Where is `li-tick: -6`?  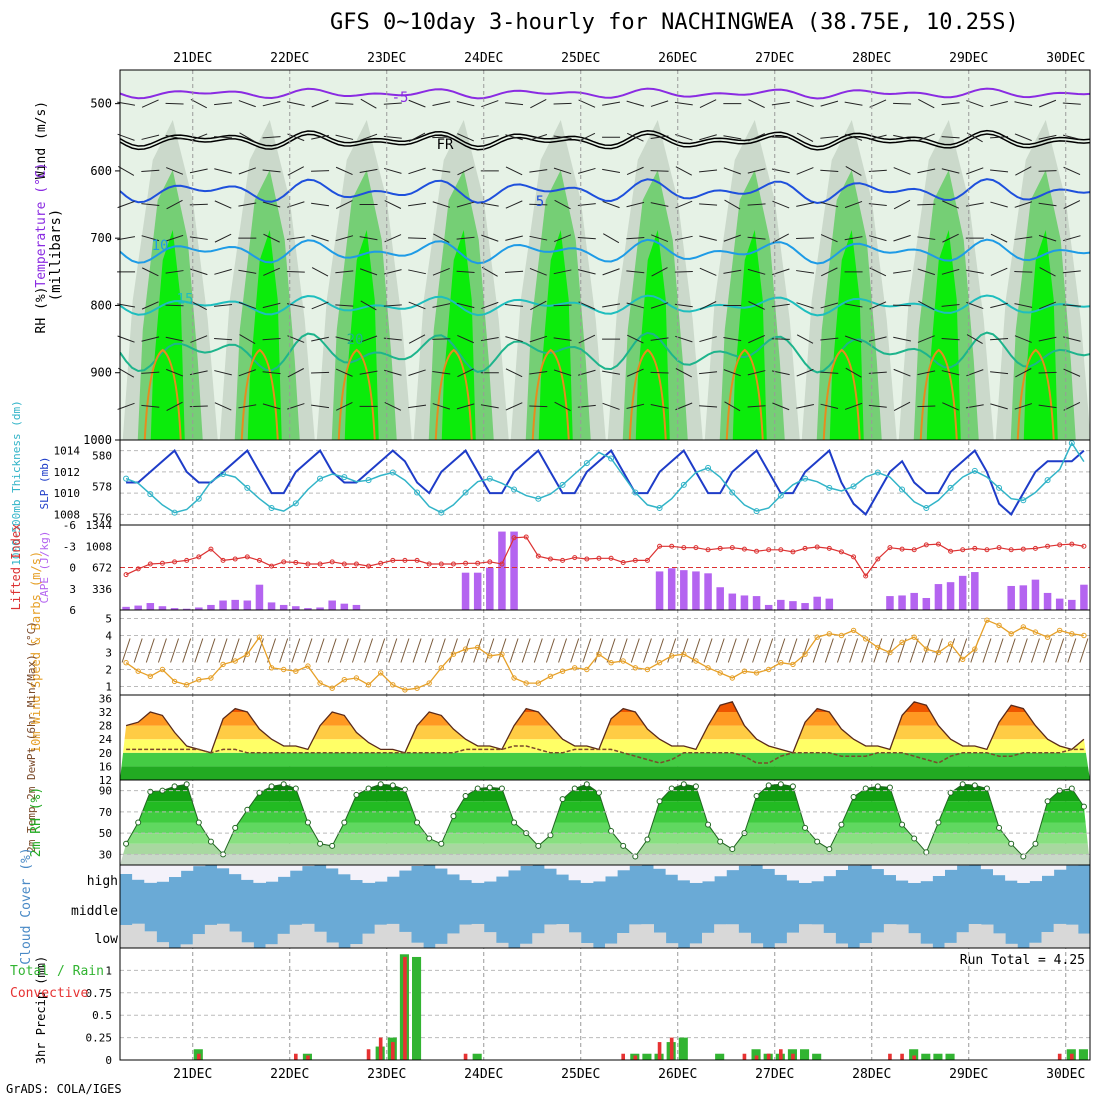 li-tick: -6 is located at coordinates (69, 525).